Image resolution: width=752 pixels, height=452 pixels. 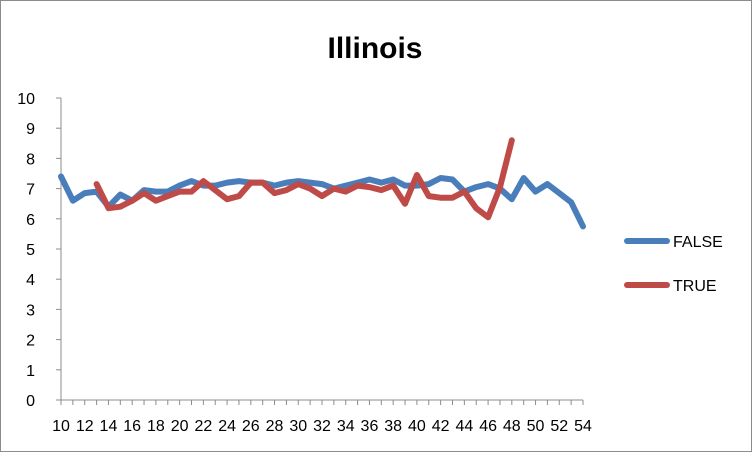 What do you see at coordinates (559, 426) in the screenshot?
I see `x-tick-label: 52` at bounding box center [559, 426].